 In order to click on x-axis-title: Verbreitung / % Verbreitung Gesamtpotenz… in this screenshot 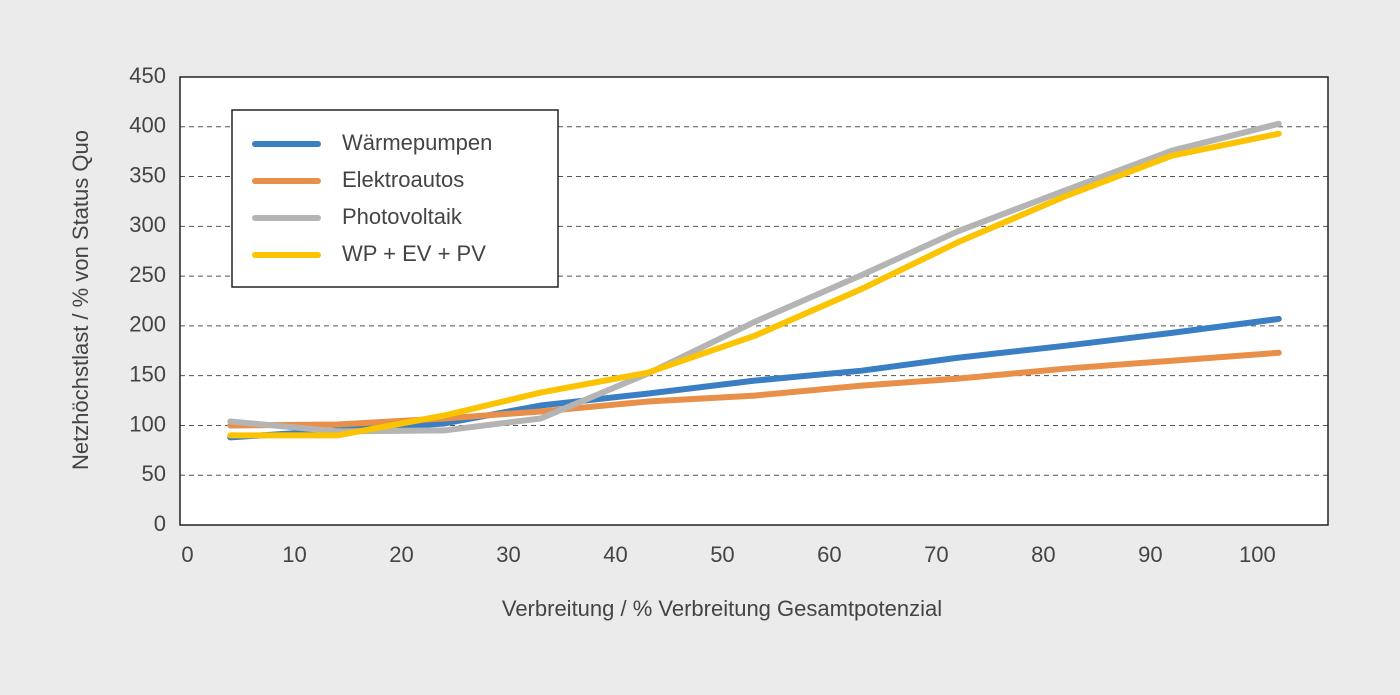, I will do `click(722, 608)`.